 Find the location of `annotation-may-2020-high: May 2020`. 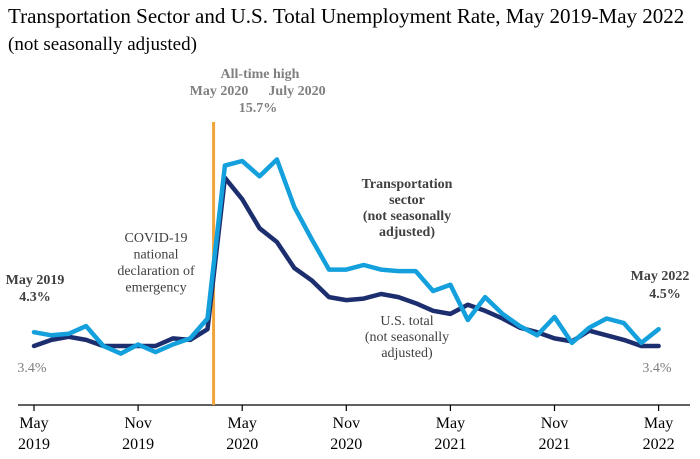

annotation-may-2020-high: May 2020 is located at coordinates (219, 91).